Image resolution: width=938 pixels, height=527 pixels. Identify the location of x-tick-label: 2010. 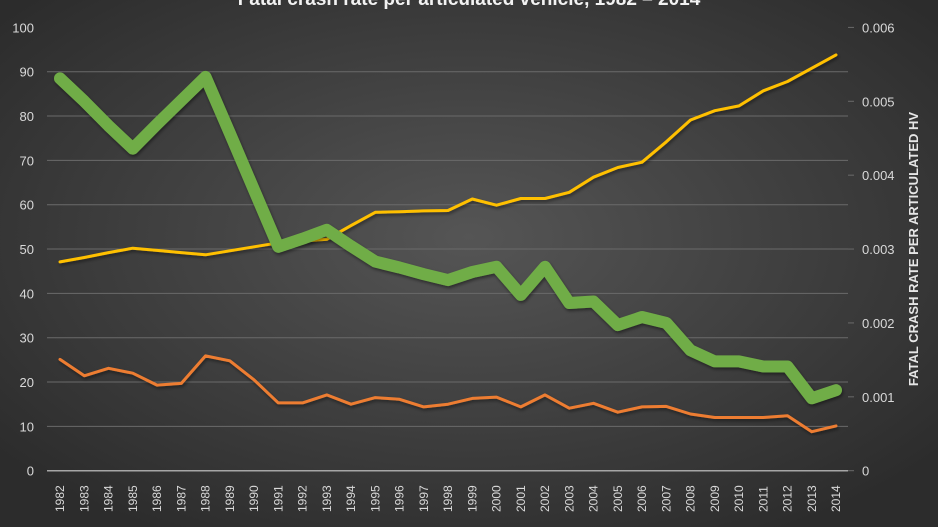
(739, 498).